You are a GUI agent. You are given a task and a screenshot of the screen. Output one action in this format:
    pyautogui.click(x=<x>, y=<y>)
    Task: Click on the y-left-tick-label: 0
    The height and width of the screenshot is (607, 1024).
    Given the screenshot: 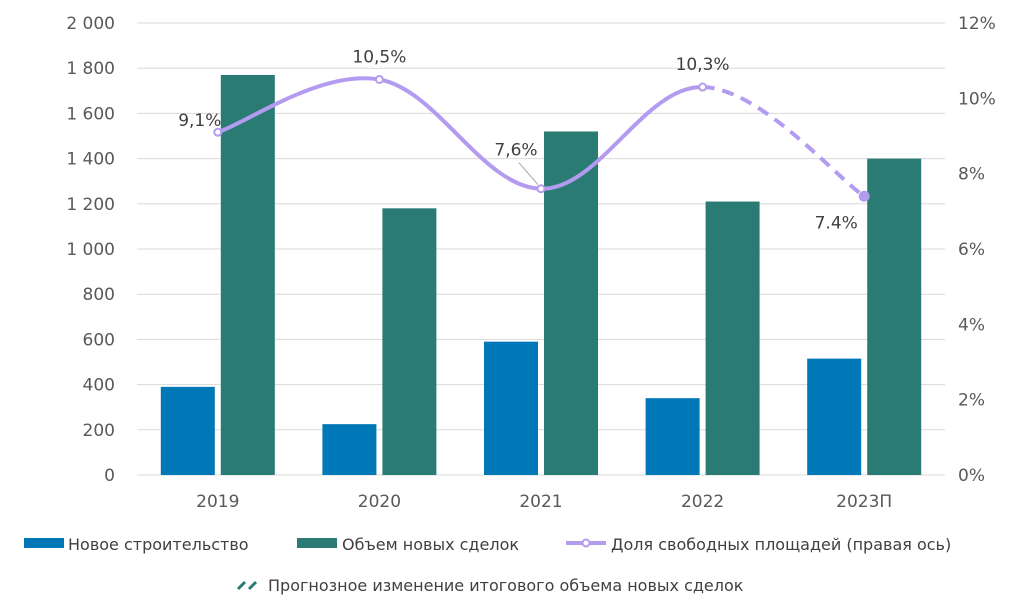 What is the action you would take?
    pyautogui.click(x=109, y=476)
    